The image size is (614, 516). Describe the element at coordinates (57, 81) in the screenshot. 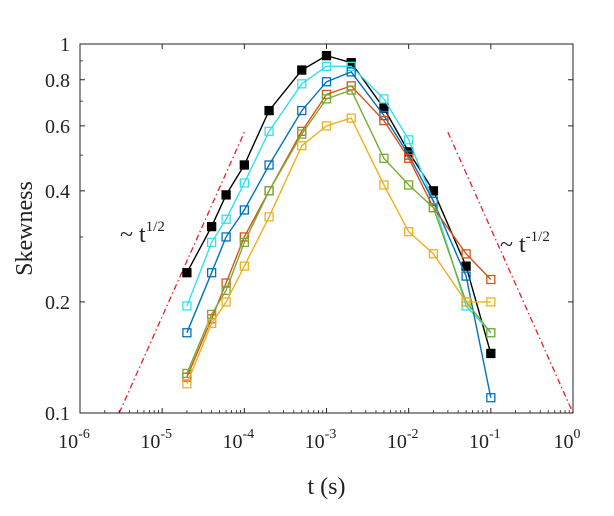

I see `y-tick-label: 0.8` at that location.